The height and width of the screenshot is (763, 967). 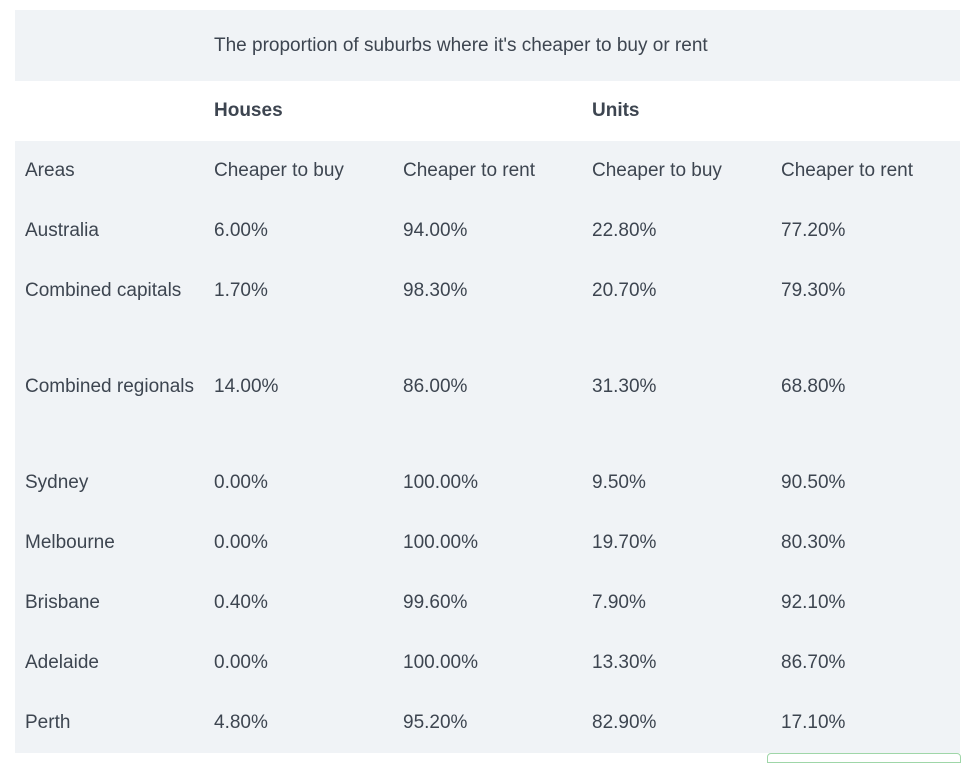 I want to click on value-cell: 19.70%, so click(x=676, y=543).